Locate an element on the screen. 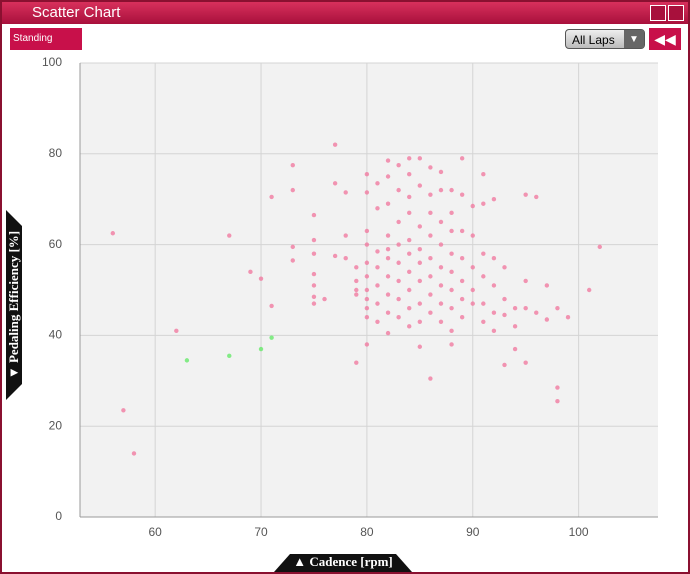 This screenshot has height=574, width=690. close-button is located at coordinates (676, 13).